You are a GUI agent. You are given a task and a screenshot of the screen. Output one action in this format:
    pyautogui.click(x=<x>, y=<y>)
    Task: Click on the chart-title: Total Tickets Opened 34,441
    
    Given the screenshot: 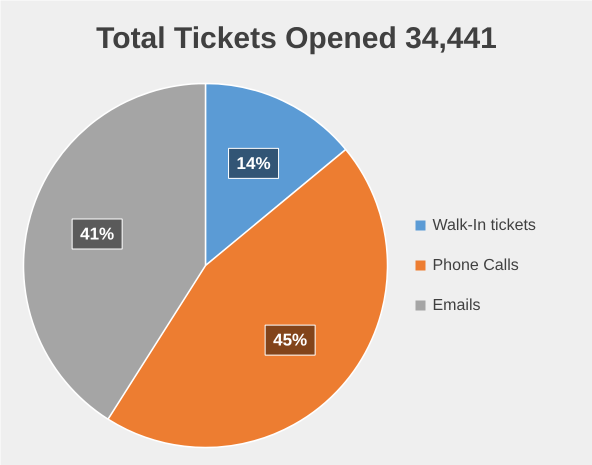 What is the action you would take?
    pyautogui.click(x=296, y=38)
    